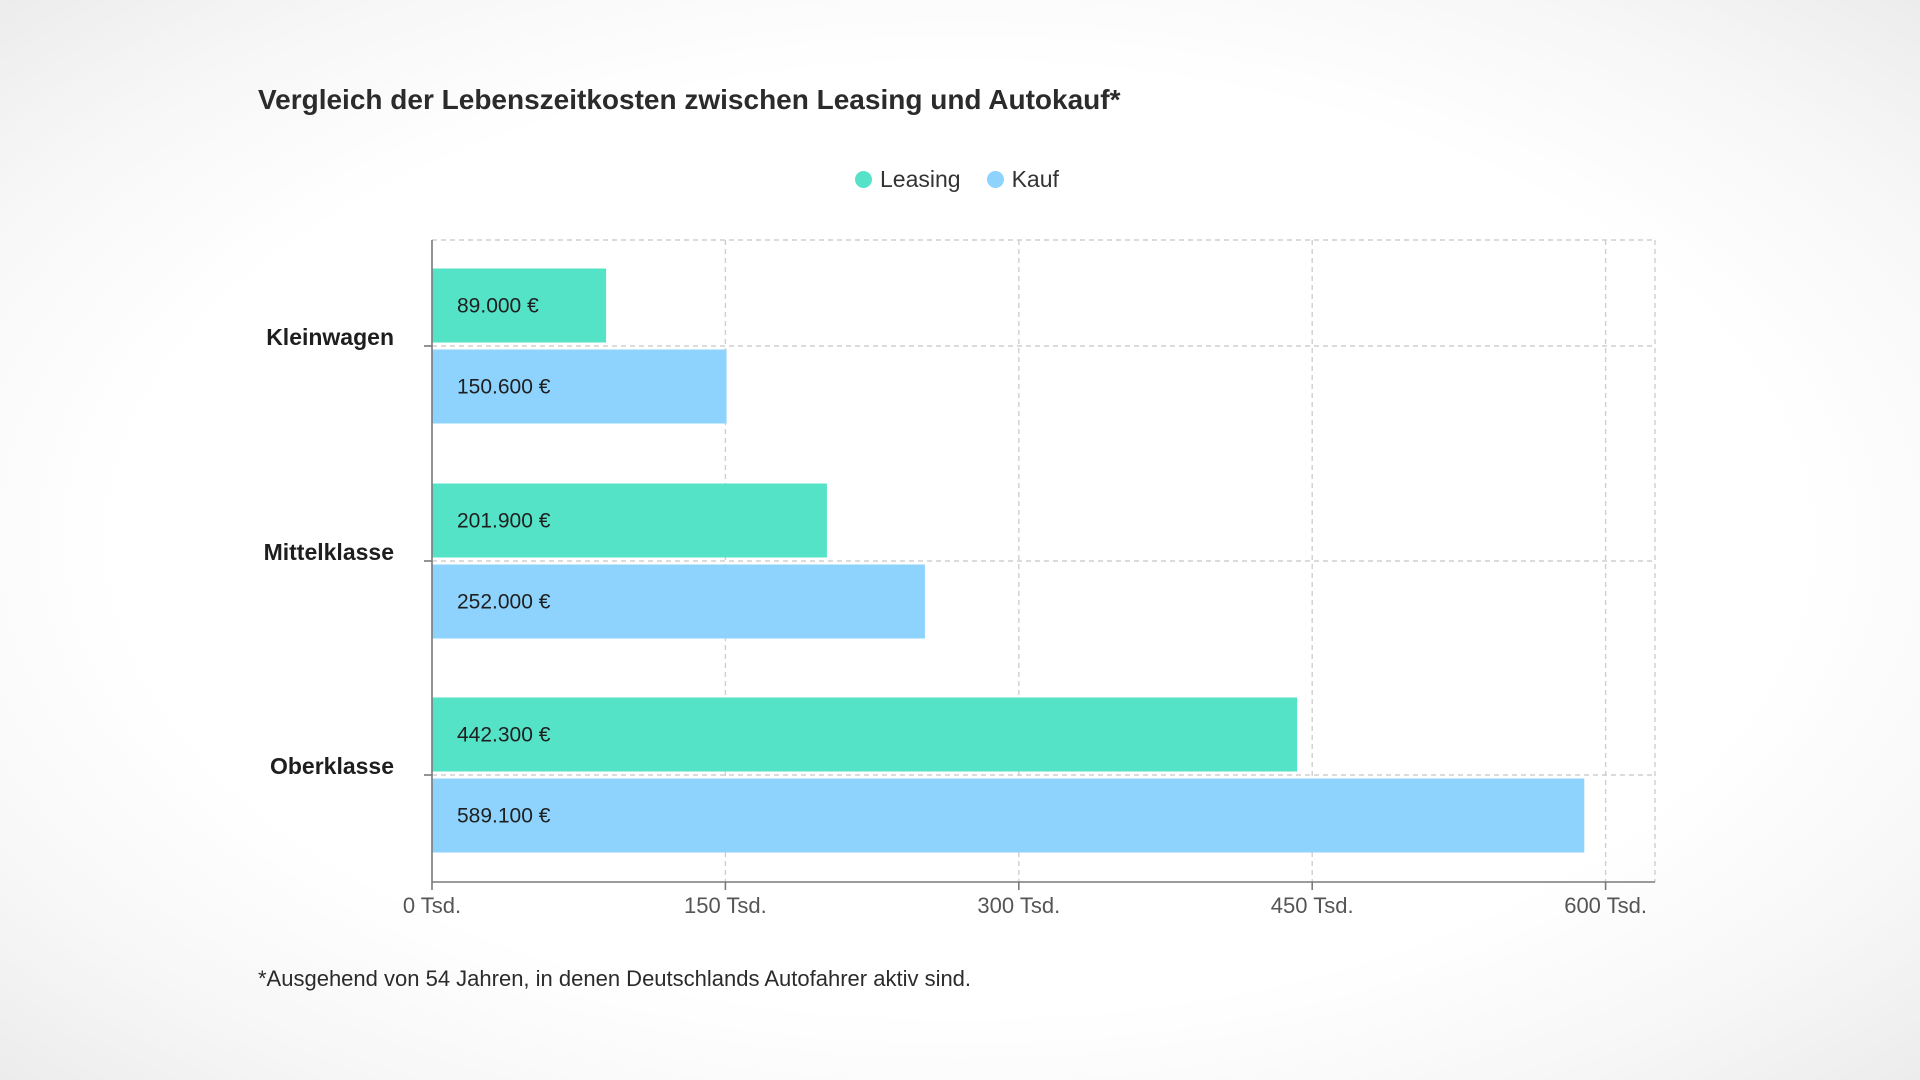 This screenshot has height=1080, width=1920. What do you see at coordinates (678, 601) in the screenshot?
I see `bar-kauf-mittelklasse` at bounding box center [678, 601].